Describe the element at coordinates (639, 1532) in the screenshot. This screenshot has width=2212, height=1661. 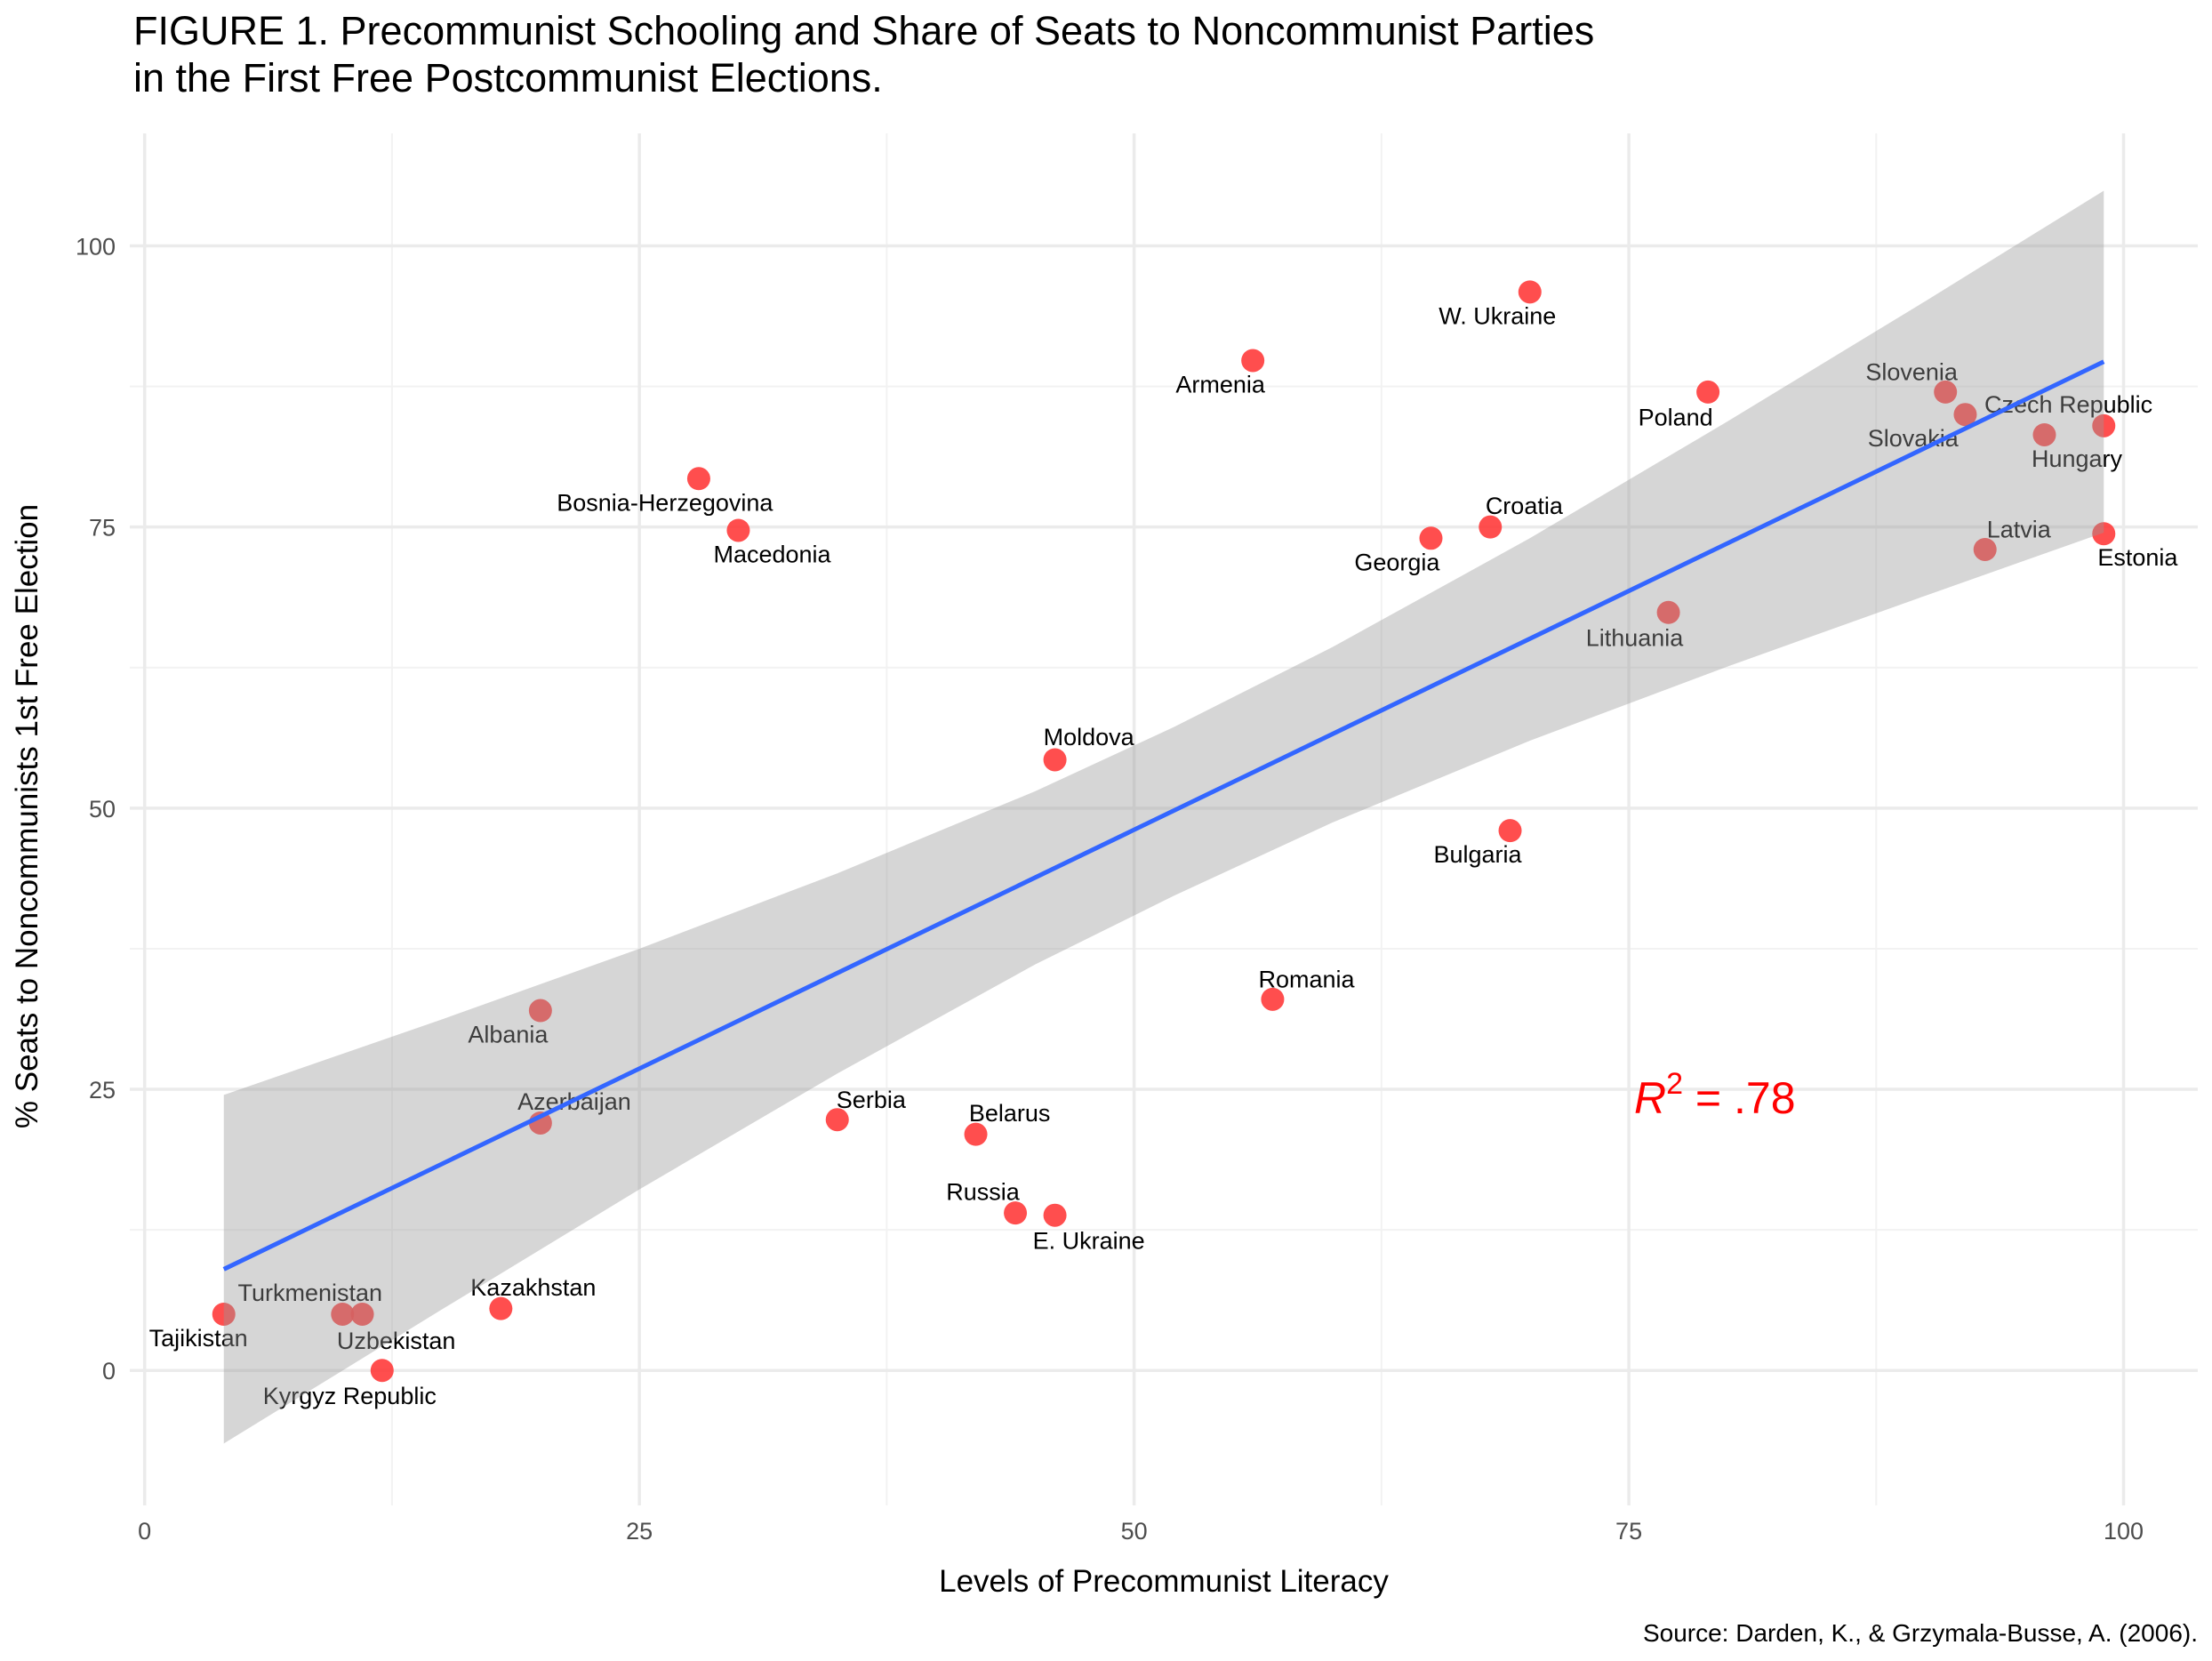
I see `x-tick-label: 25` at that location.